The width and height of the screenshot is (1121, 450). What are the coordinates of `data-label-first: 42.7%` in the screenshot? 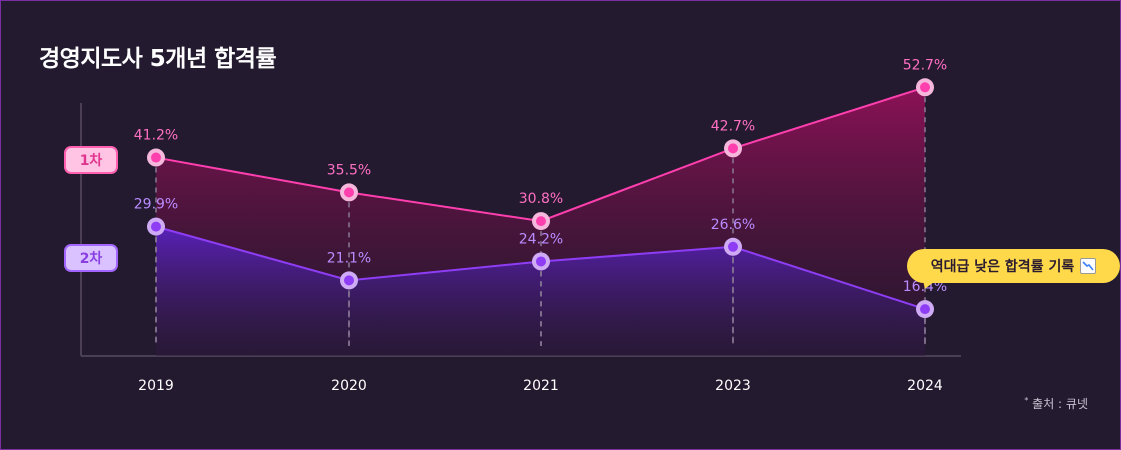 It's located at (733, 126).